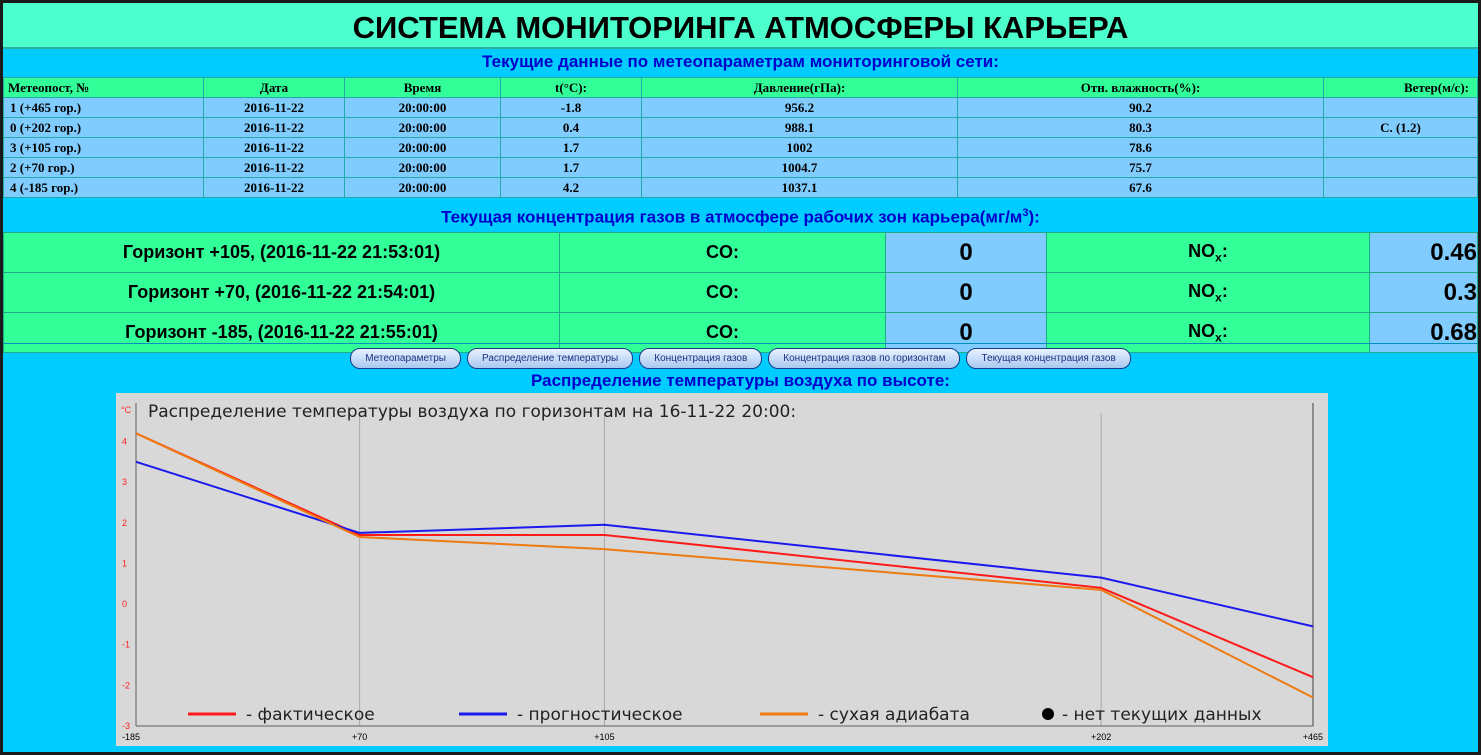 The image size is (1481, 755). Describe the element at coordinates (124, 441) in the screenshot. I see `y-tick-label: 4` at that location.